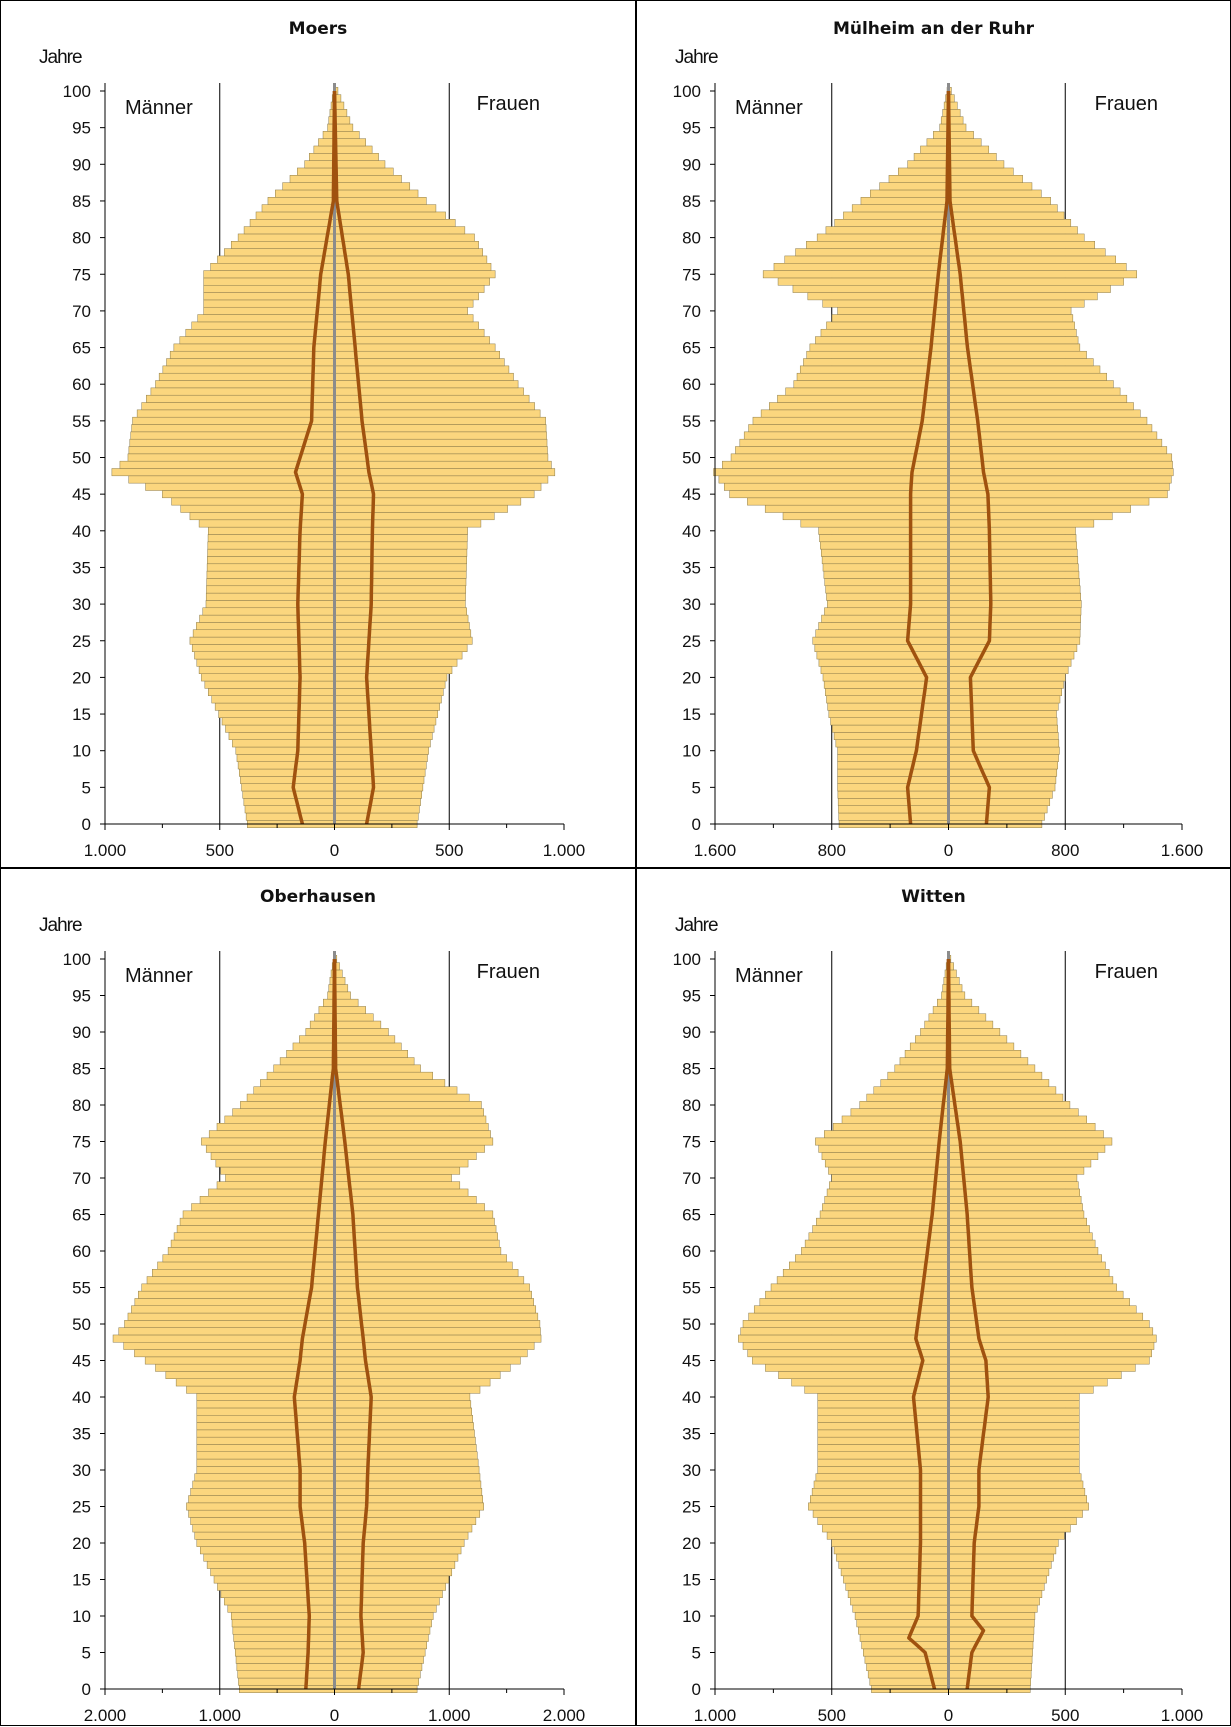 The width and height of the screenshot is (1231, 1727). Describe the element at coordinates (696, 787) in the screenshot. I see `y-tick-label: 5` at that location.